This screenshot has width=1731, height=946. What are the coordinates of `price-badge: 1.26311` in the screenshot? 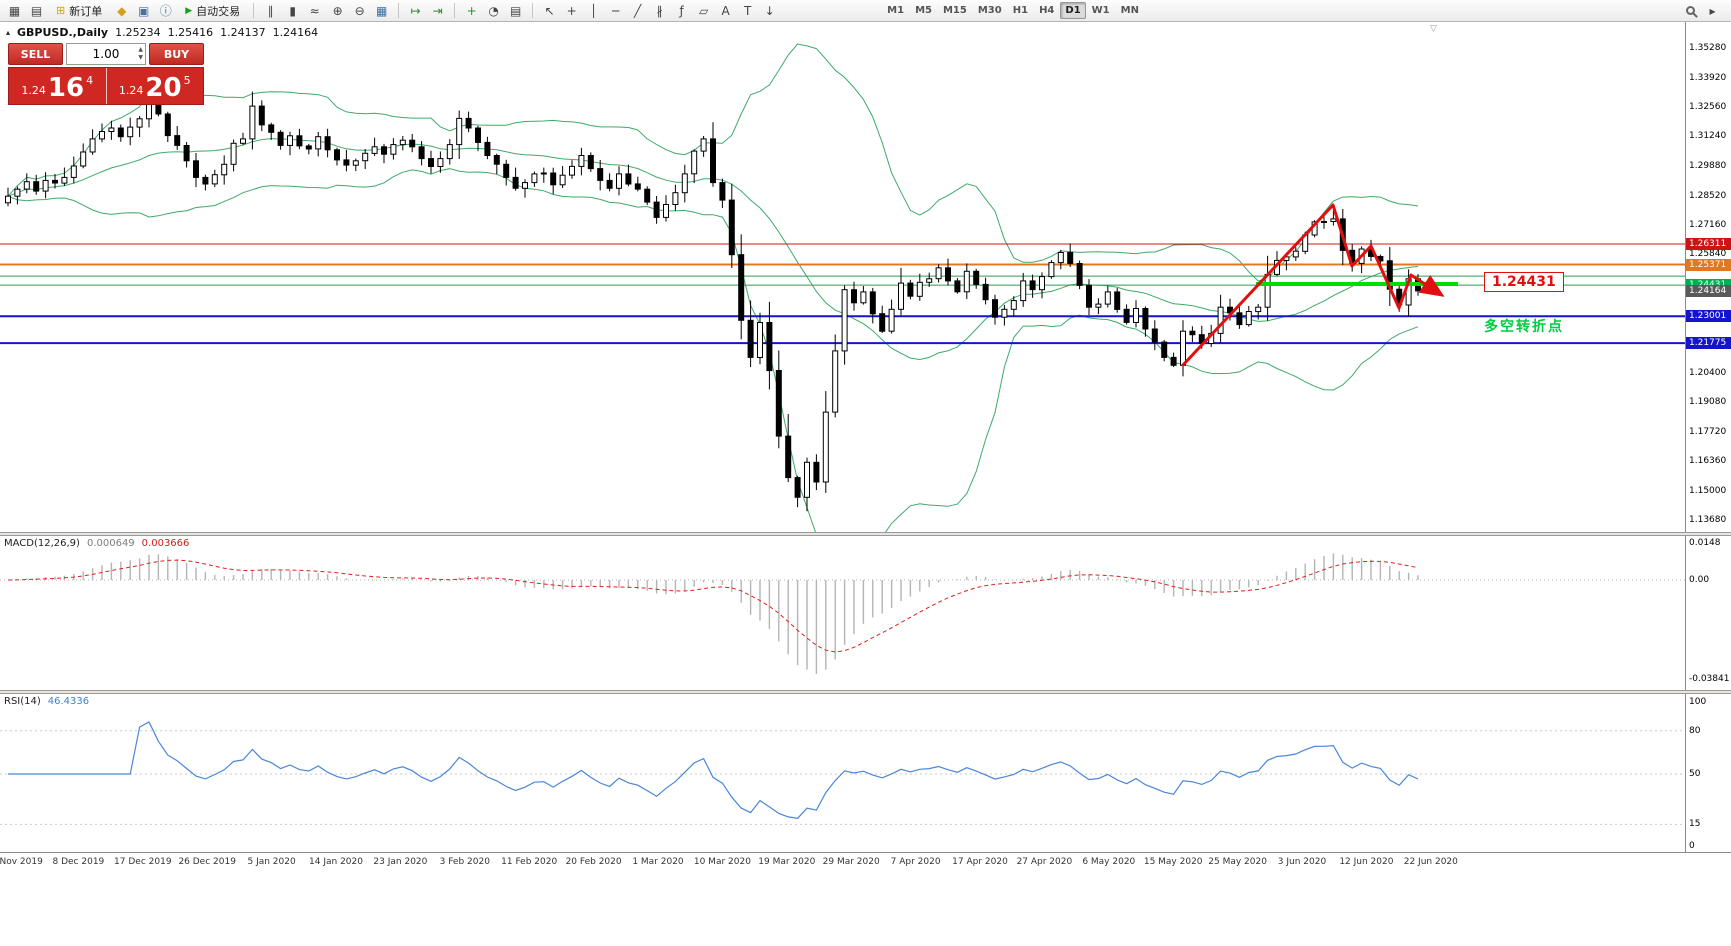 It's located at (1708, 243).